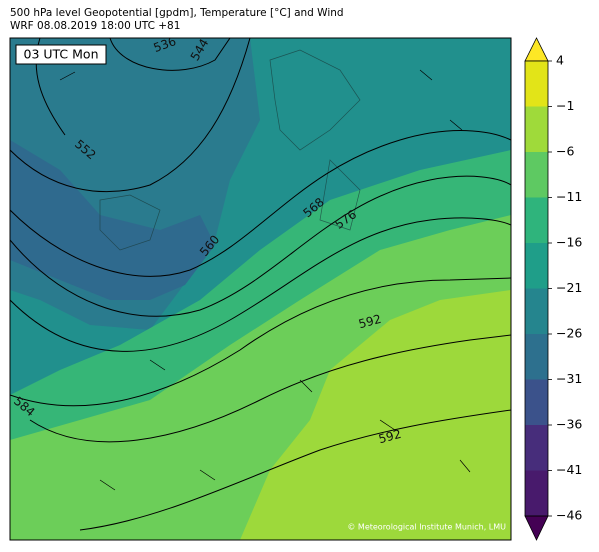 The width and height of the screenshot is (599, 552). Describe the element at coordinates (565, 151) in the screenshot. I see `colorbar-label: −6` at that location.